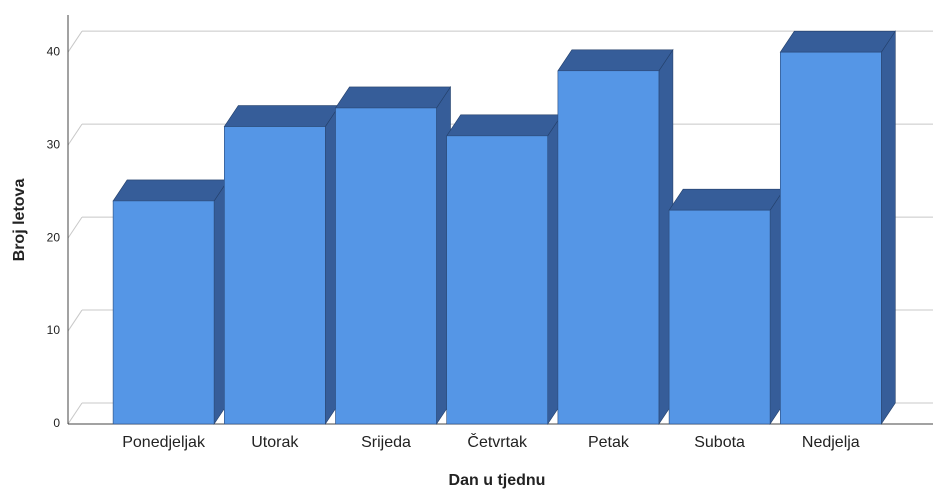 The width and height of the screenshot is (933, 490). What do you see at coordinates (888, 227) in the screenshot?
I see `bar-side` at bounding box center [888, 227].